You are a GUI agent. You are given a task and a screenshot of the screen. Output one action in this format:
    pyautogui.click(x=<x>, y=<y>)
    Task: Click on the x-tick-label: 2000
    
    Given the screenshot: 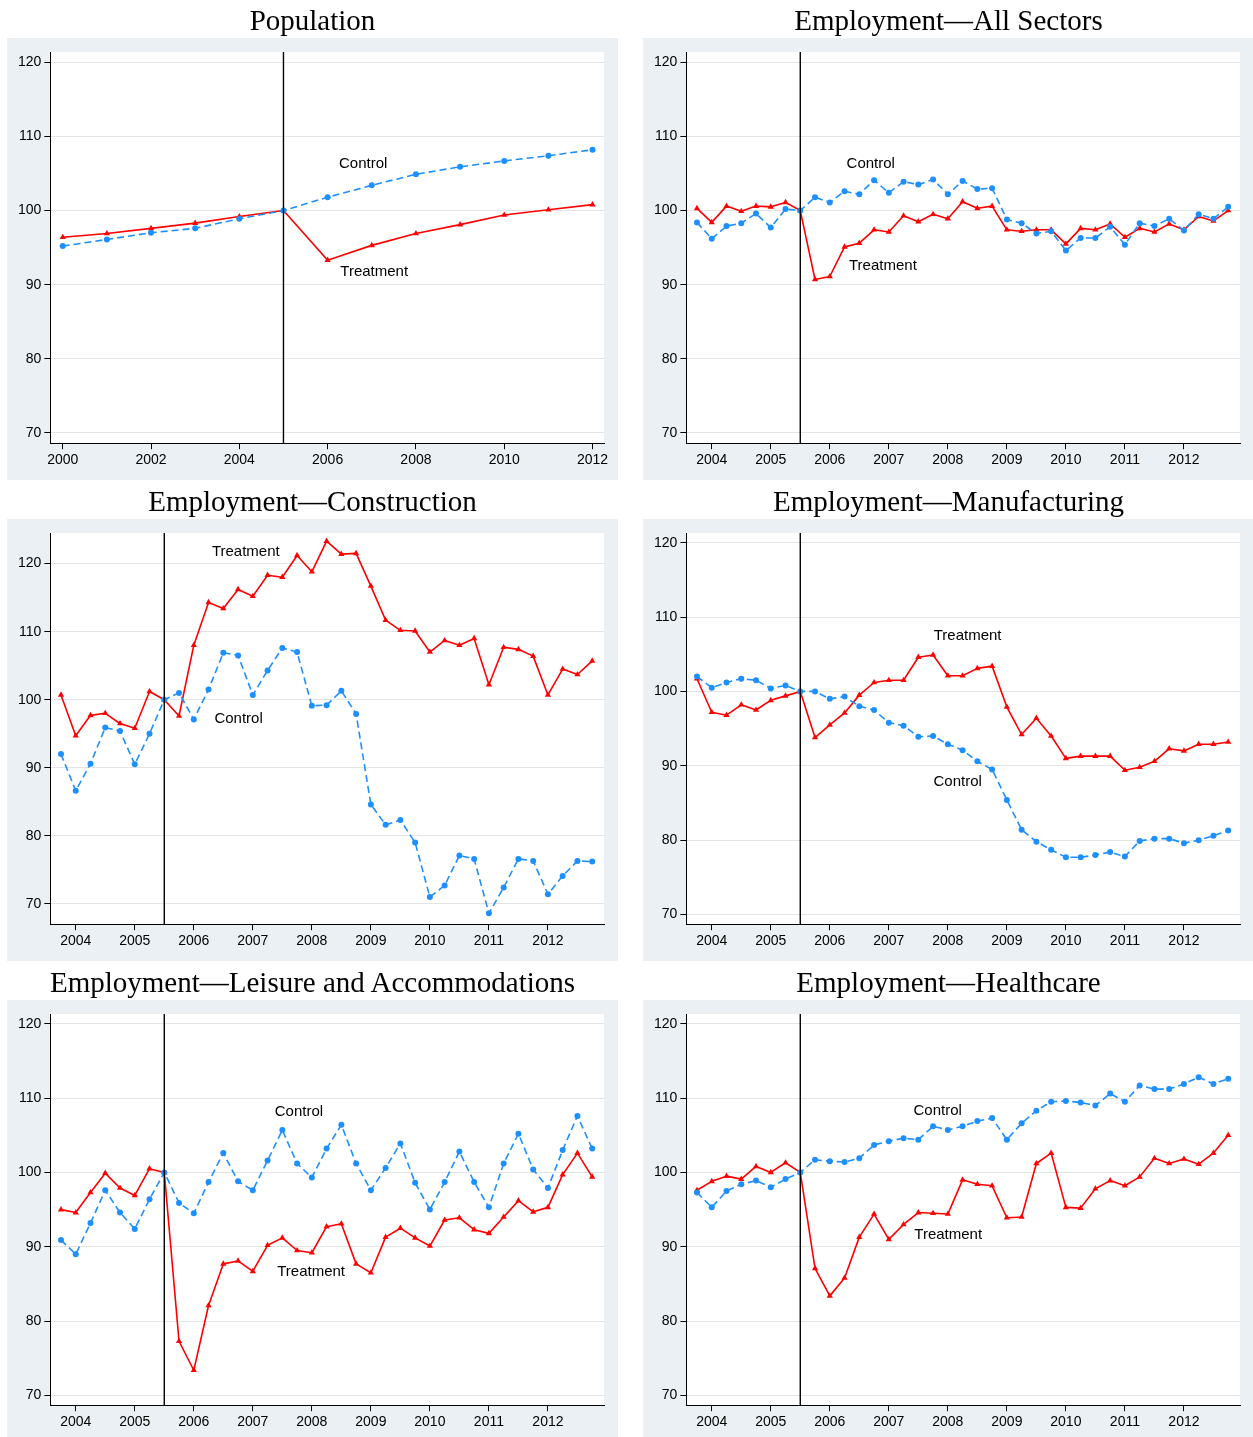 What is the action you would take?
    pyautogui.click(x=63, y=459)
    